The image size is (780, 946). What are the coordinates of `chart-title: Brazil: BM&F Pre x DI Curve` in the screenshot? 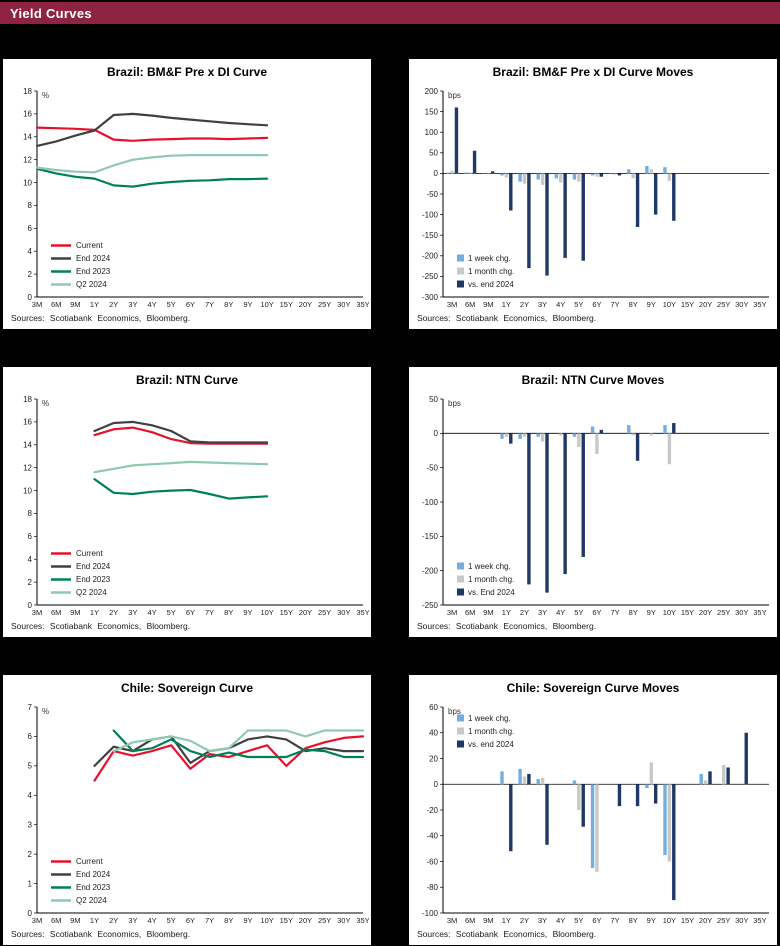 It's located at (187, 72).